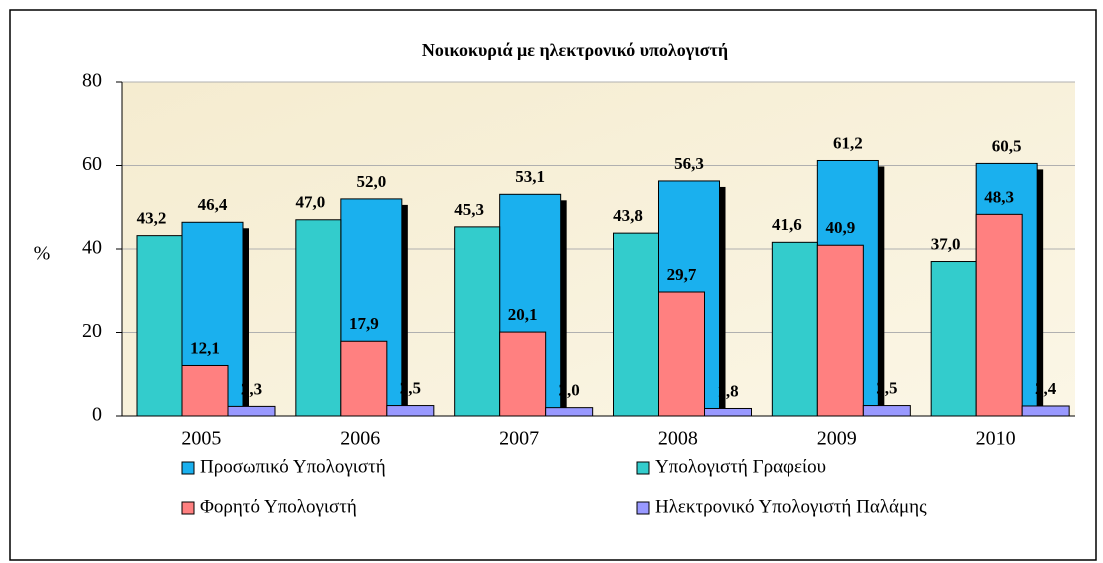 Image resolution: width=1103 pixels, height=563 pixels. Describe the element at coordinates (92, 331) in the screenshot. I see `y-tick-label: 20` at that location.